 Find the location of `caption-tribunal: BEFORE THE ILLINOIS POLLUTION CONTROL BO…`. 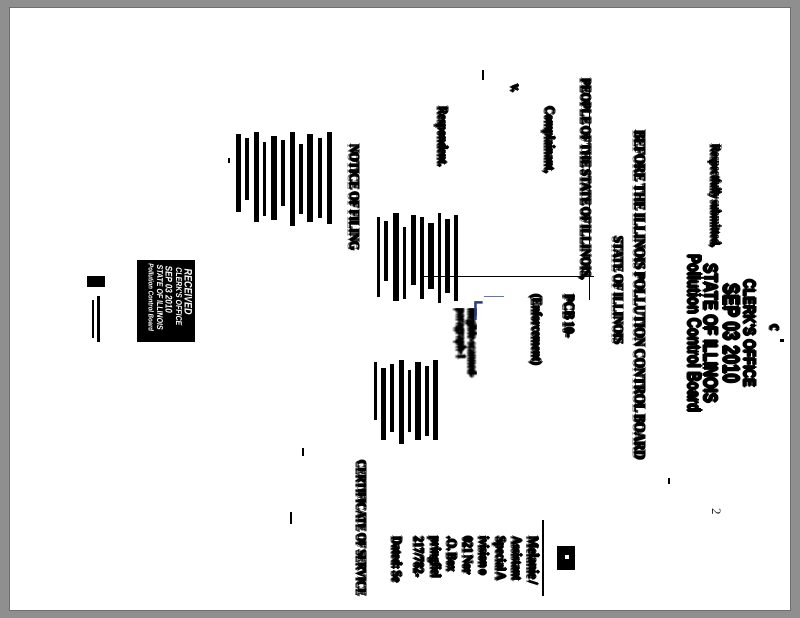

caption-tribunal: BEFORE THE ILLINOIS POLLUTION CONTROL BO… is located at coordinates (641, 294).